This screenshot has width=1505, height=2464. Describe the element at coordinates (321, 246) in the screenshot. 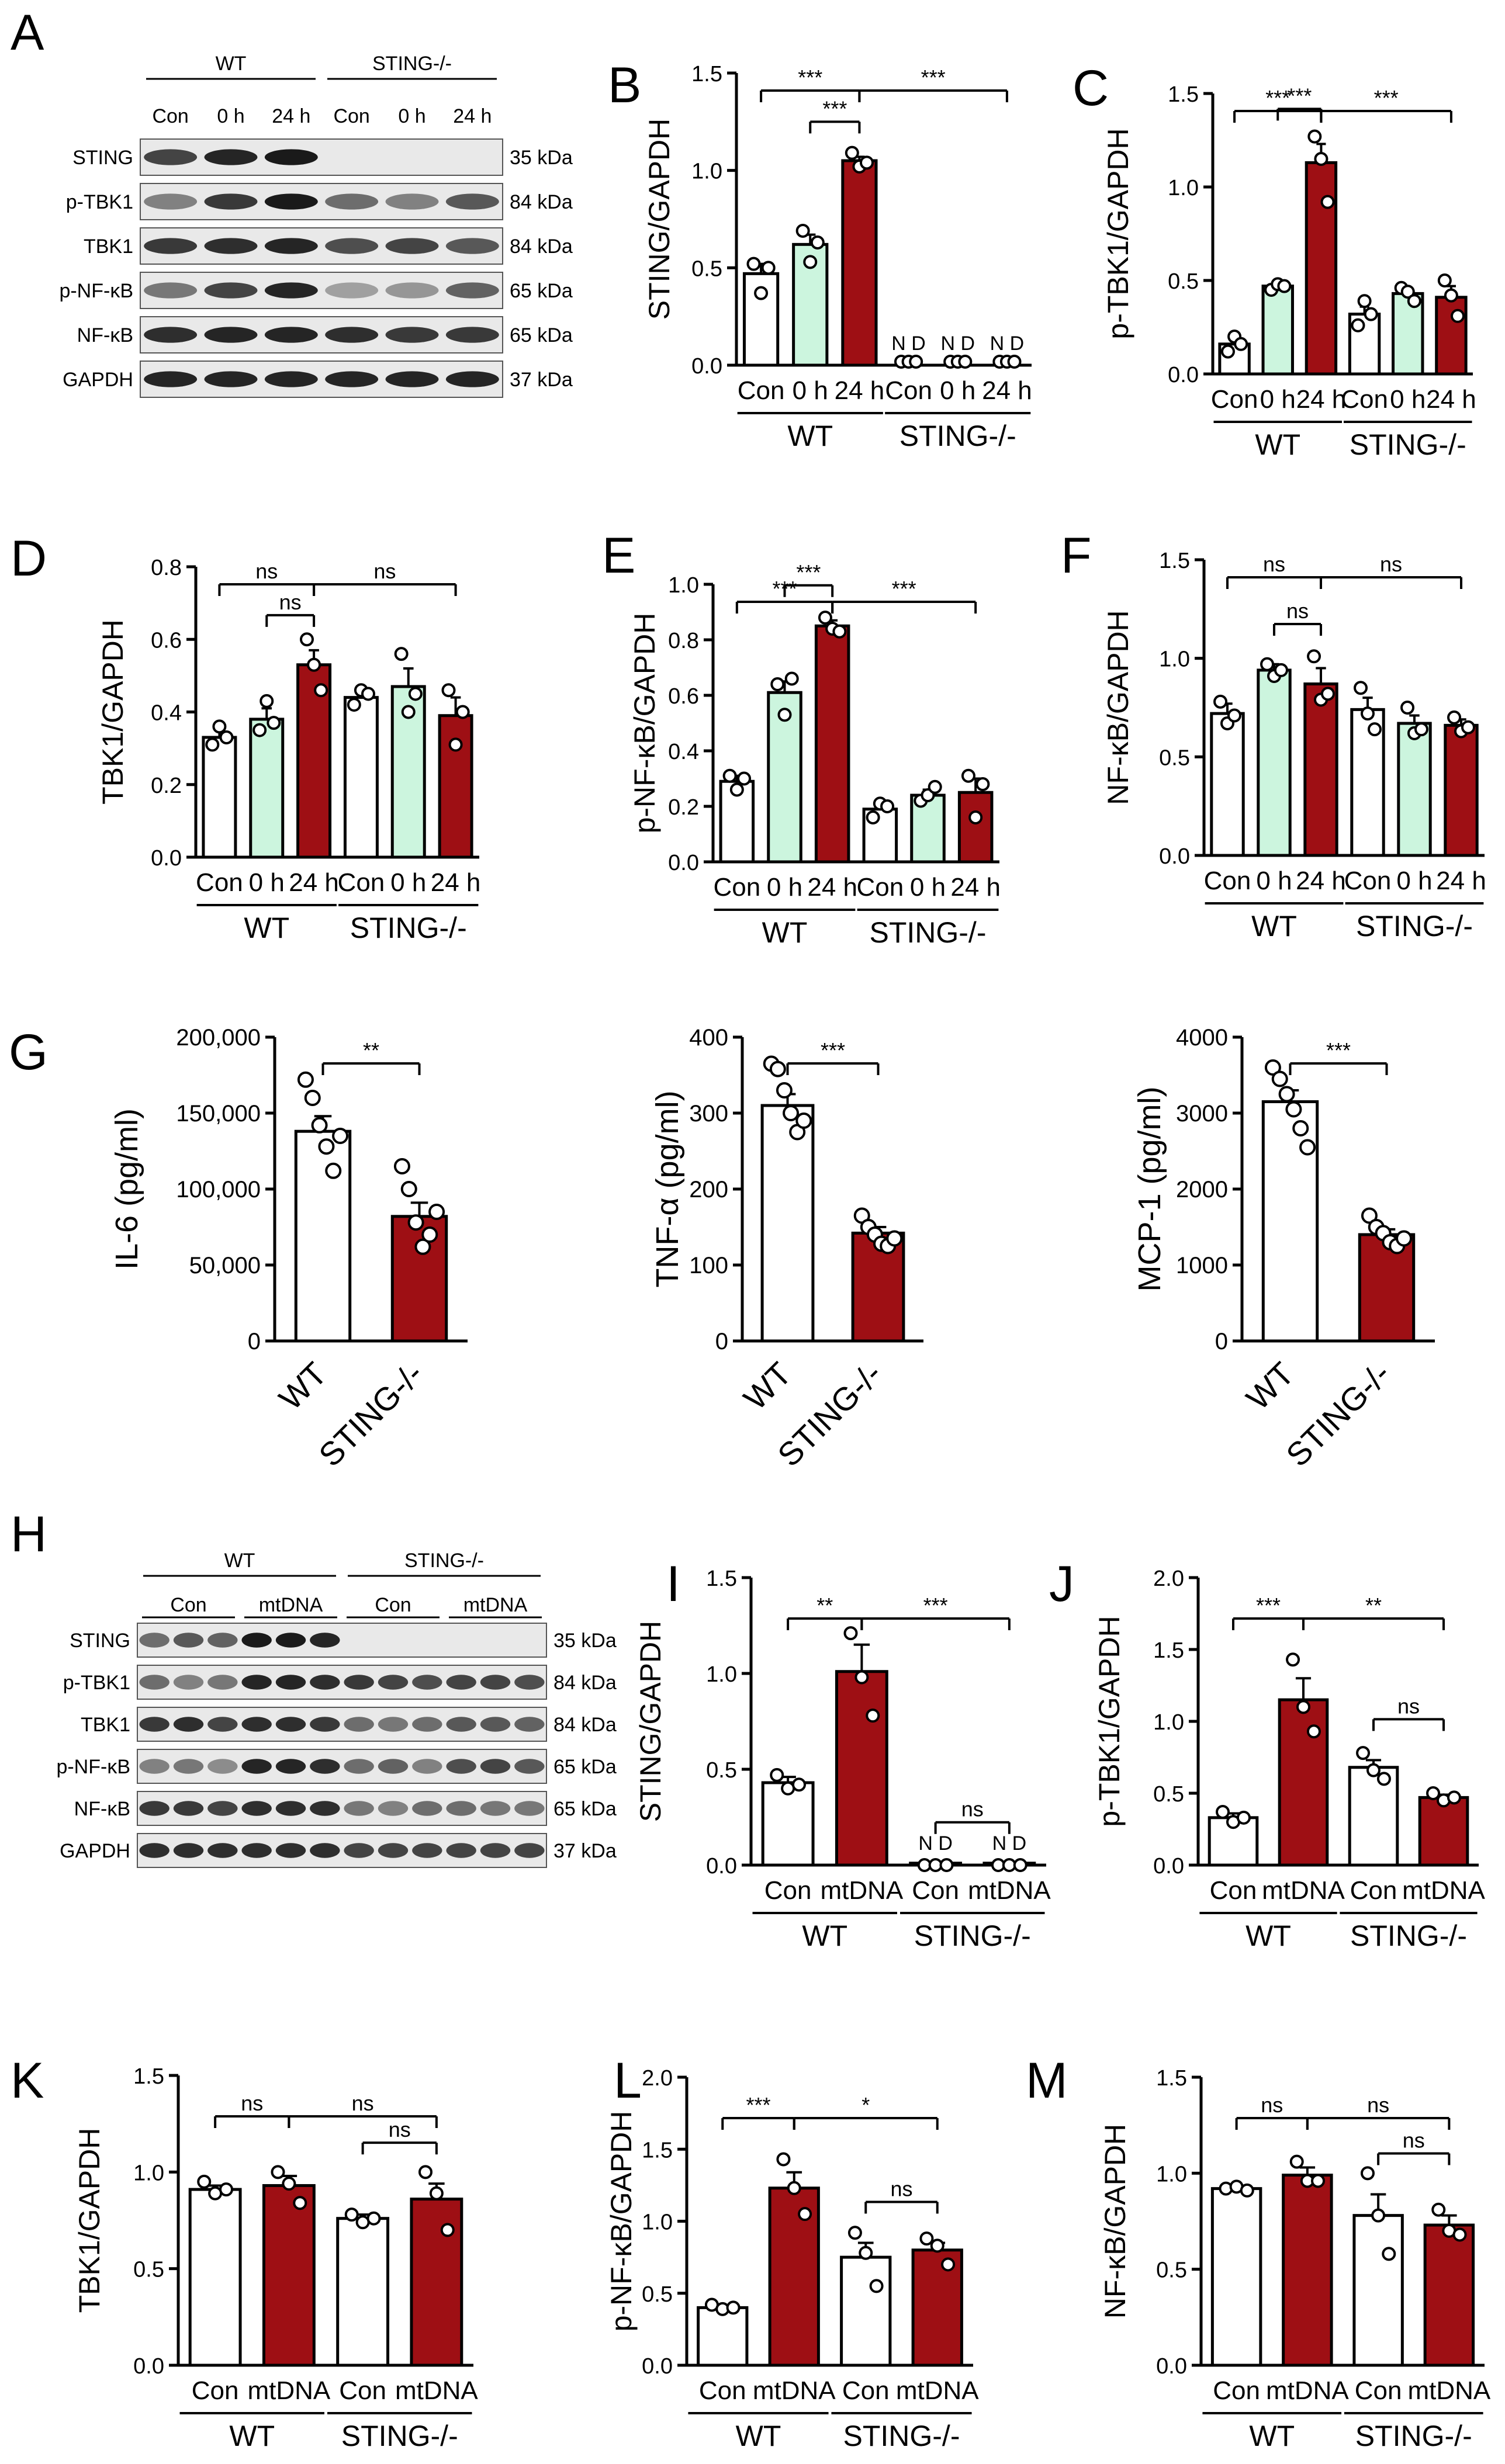

I see `blot-strip` at that location.